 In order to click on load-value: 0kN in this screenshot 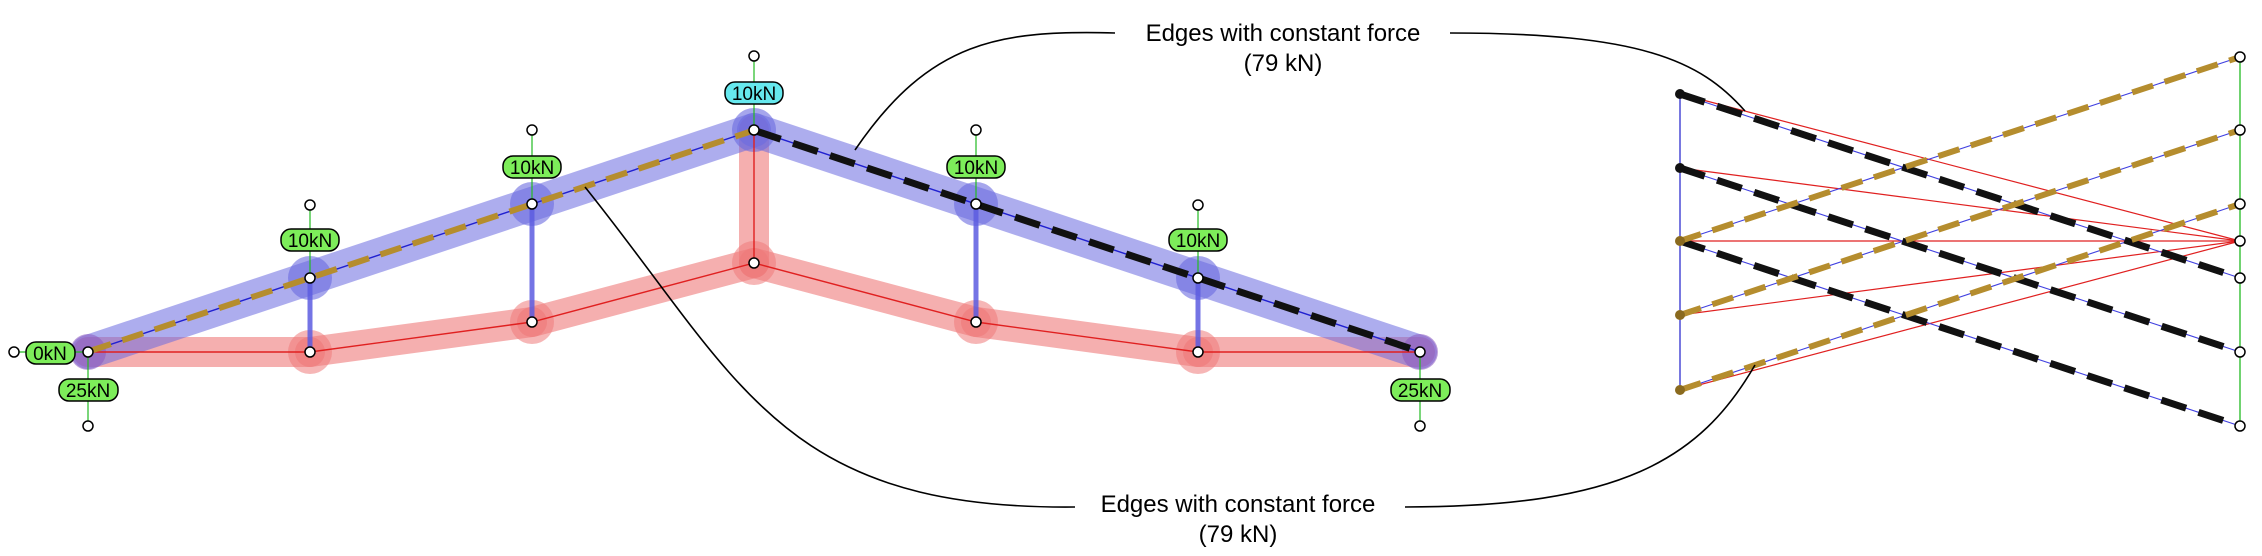, I will do `click(50, 354)`.